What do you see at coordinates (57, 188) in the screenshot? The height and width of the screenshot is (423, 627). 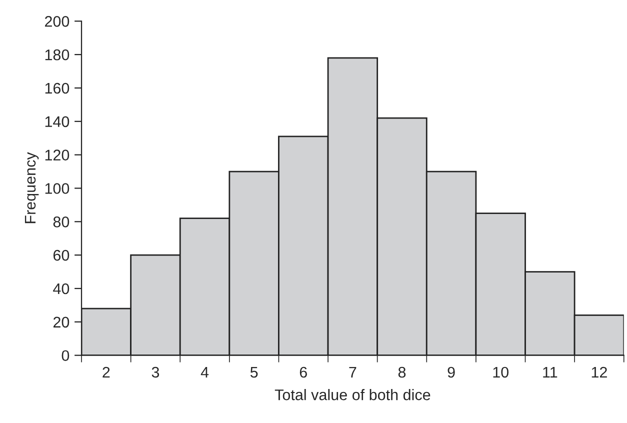 I see `y-tick-label: 100` at bounding box center [57, 188].